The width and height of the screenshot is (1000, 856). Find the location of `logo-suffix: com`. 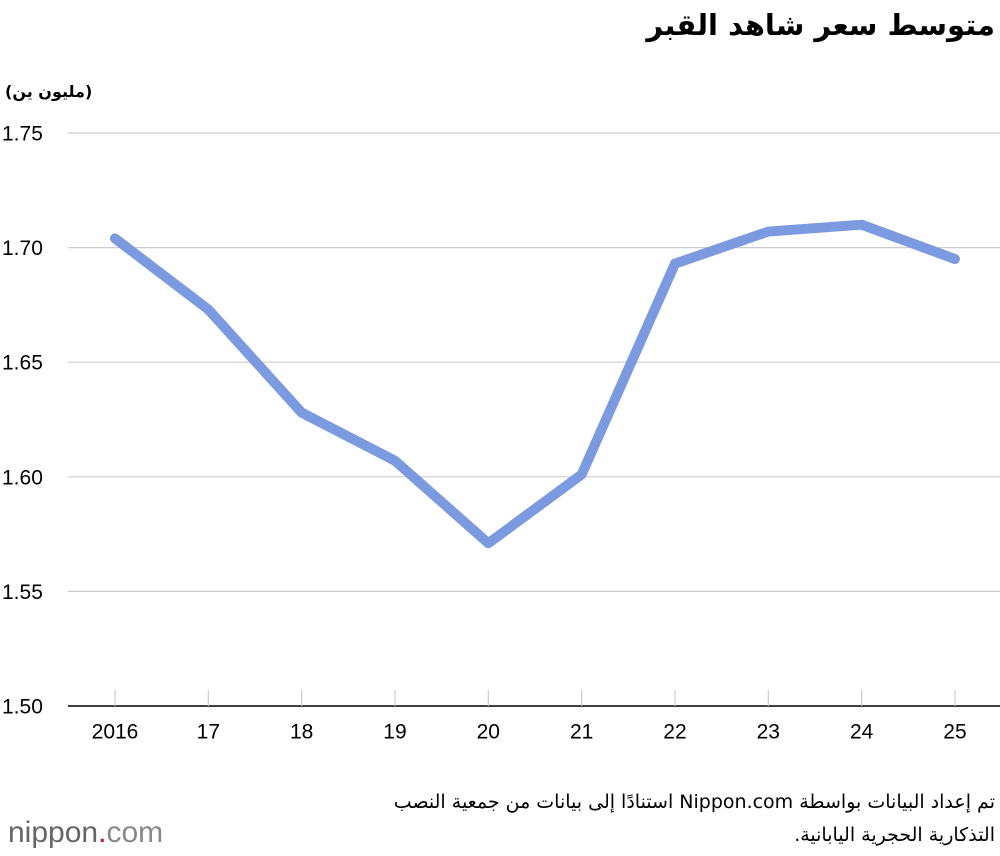

logo-suffix: com is located at coordinates (134, 832).